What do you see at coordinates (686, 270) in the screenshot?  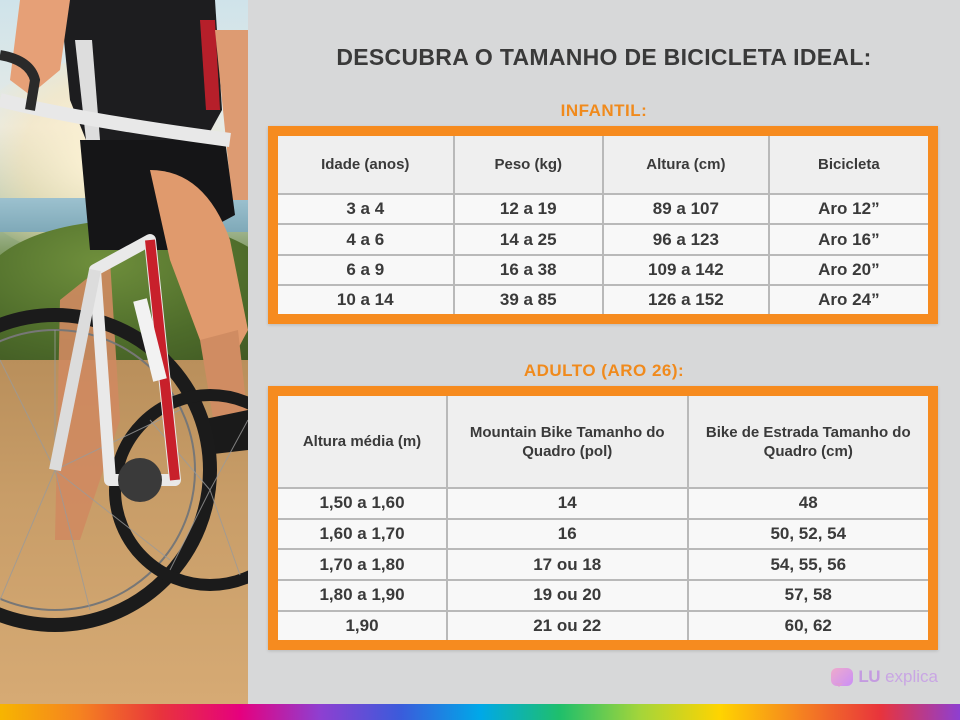 I see `table-cell: 109 a 142` at bounding box center [686, 270].